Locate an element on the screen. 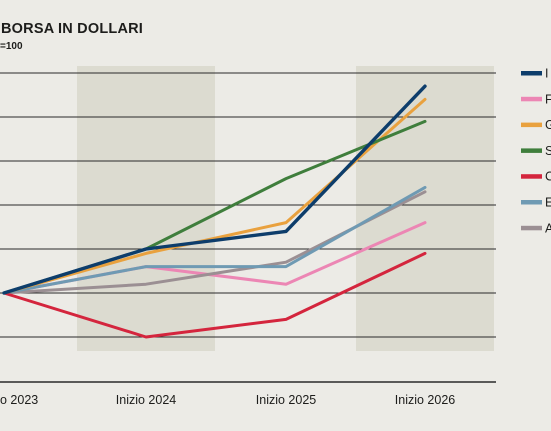 The image size is (551, 431). legend-label: I is located at coordinates (546, 74).